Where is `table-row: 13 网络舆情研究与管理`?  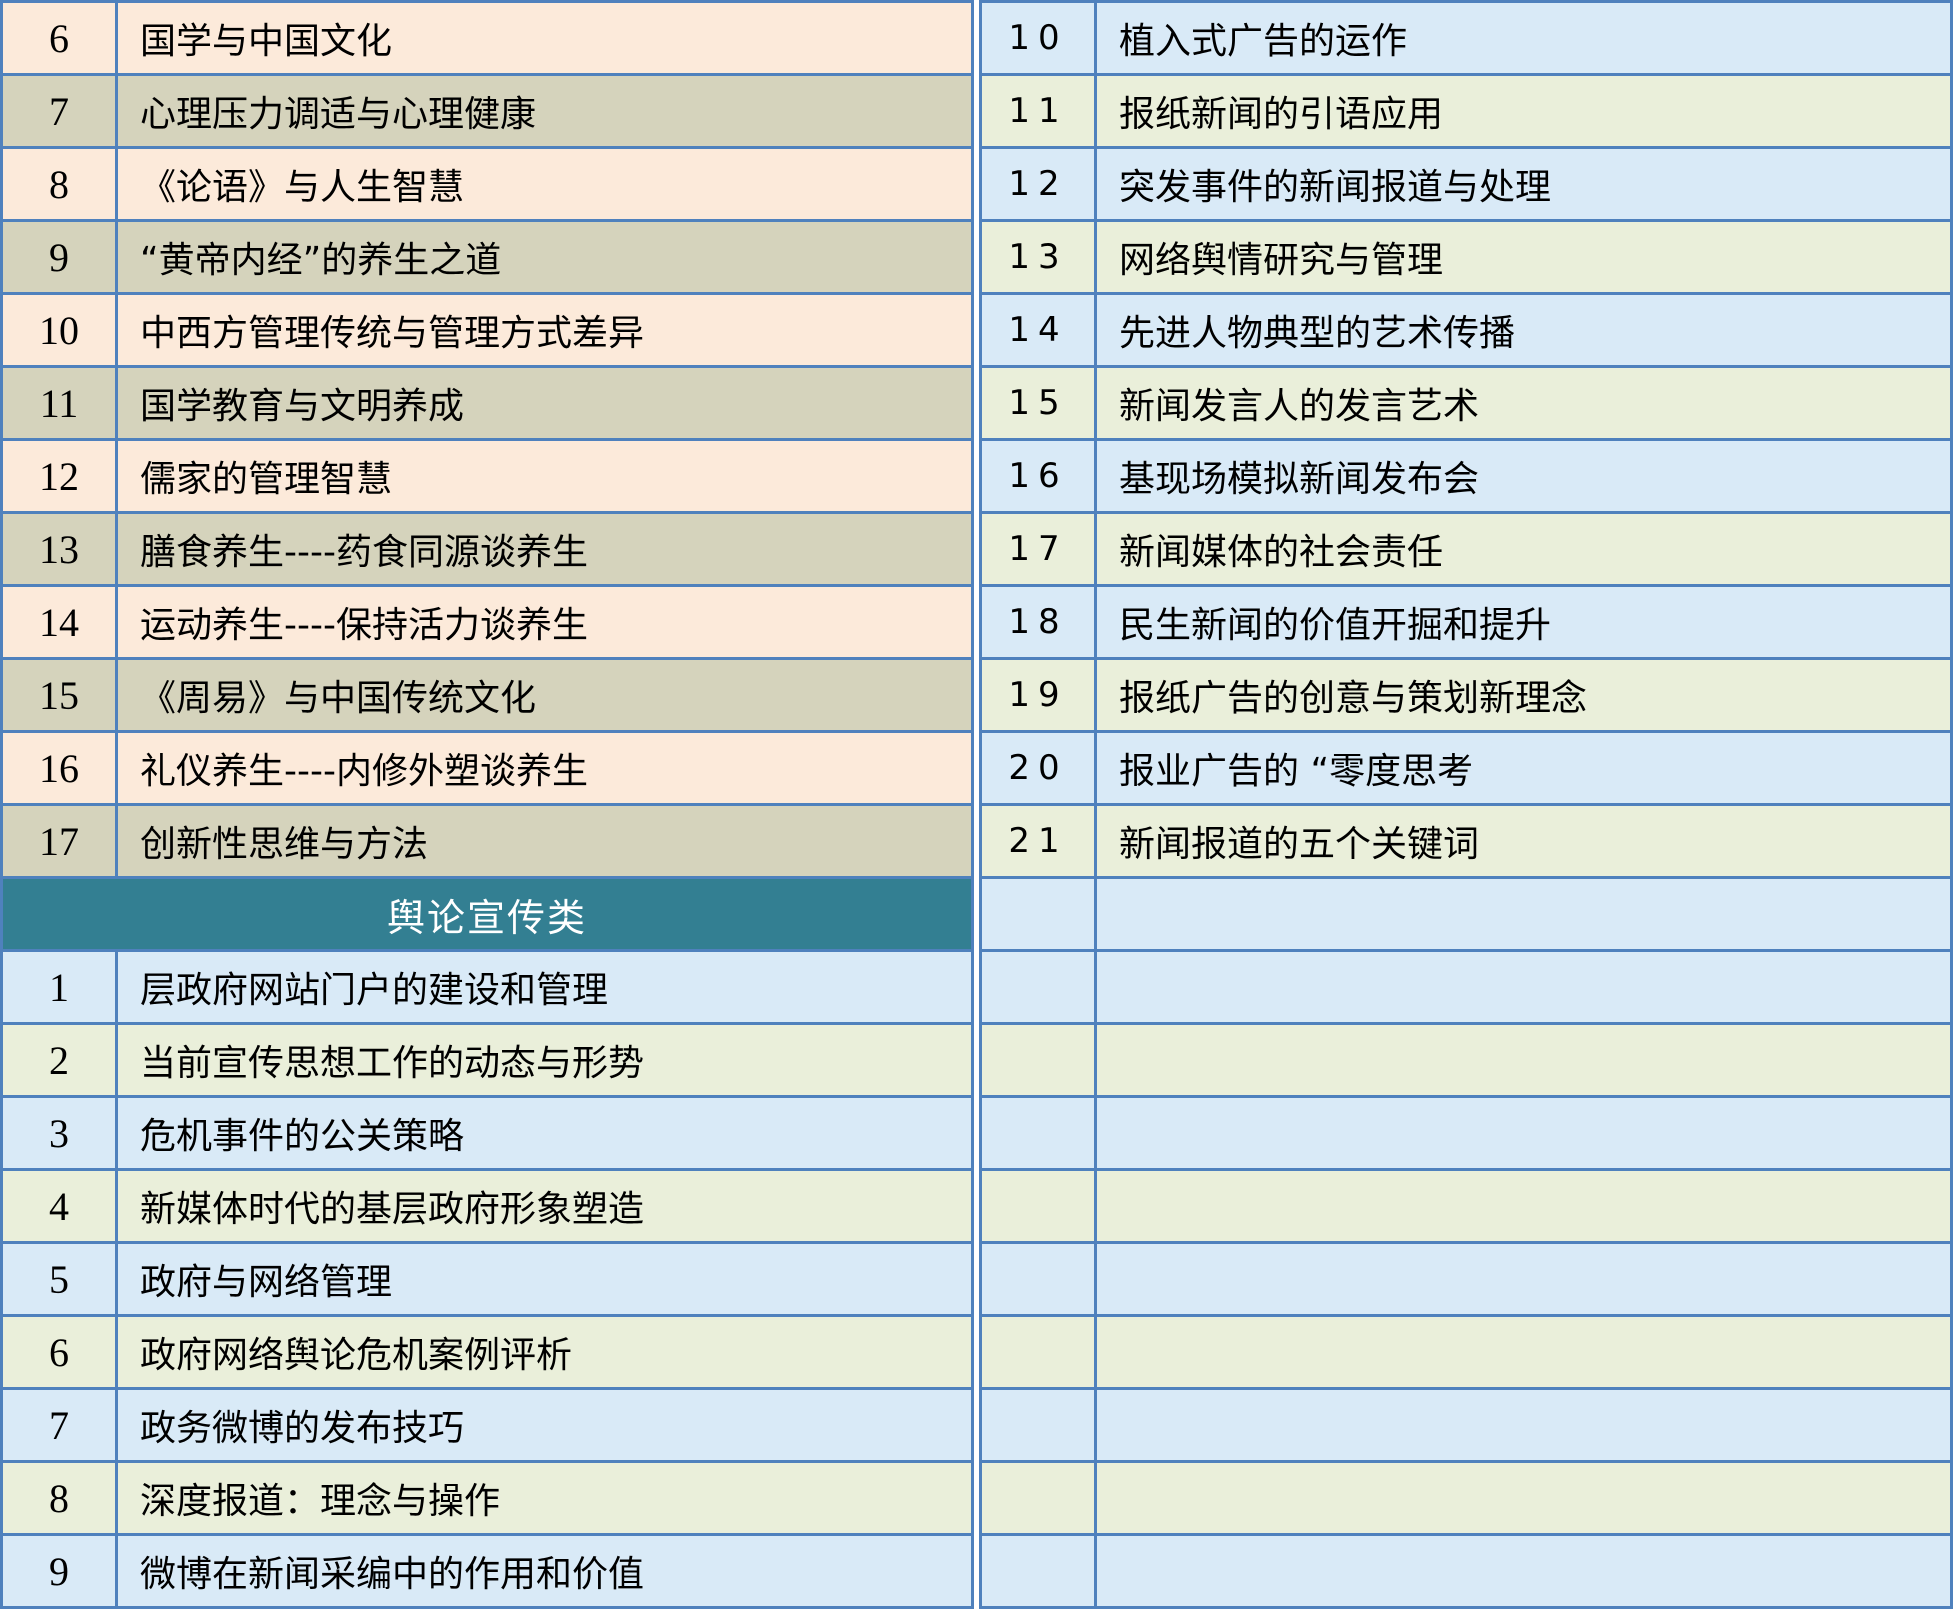 table-row: 13 网络舆情研究与管理 is located at coordinates (1466, 257).